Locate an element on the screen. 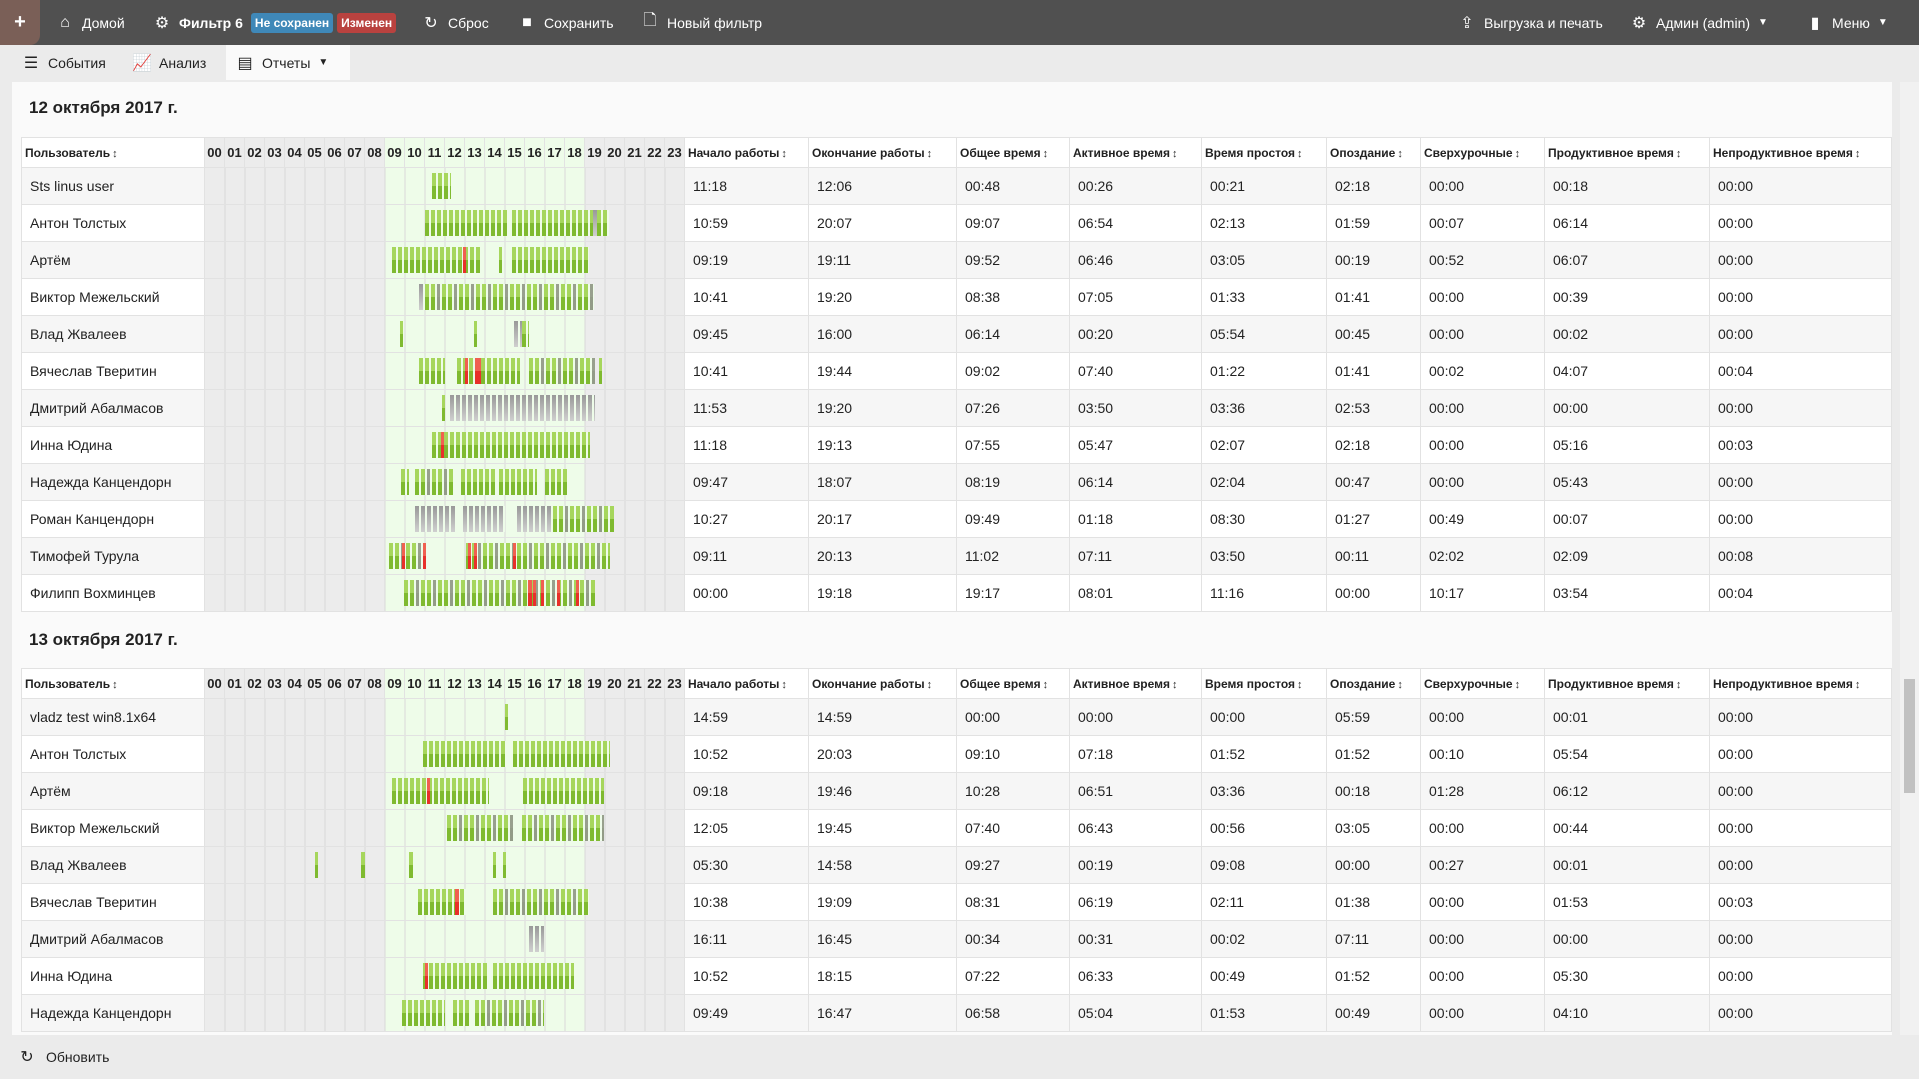  export-button: ⇪ Выгрузка и печать is located at coordinates (1530, 22).